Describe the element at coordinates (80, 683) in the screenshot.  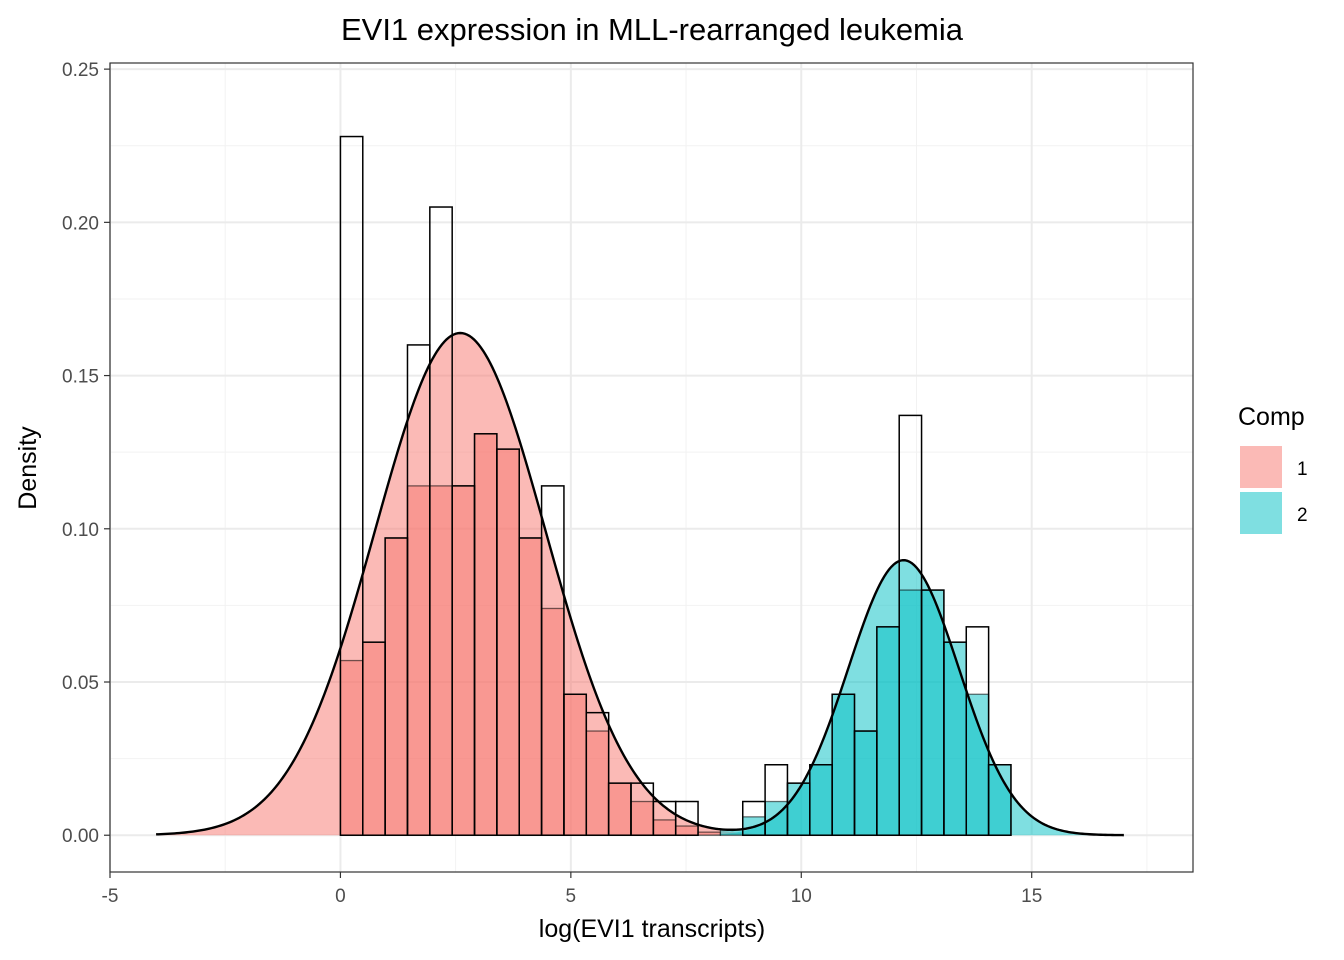
I see `y-tick-label: 0.05` at that location.